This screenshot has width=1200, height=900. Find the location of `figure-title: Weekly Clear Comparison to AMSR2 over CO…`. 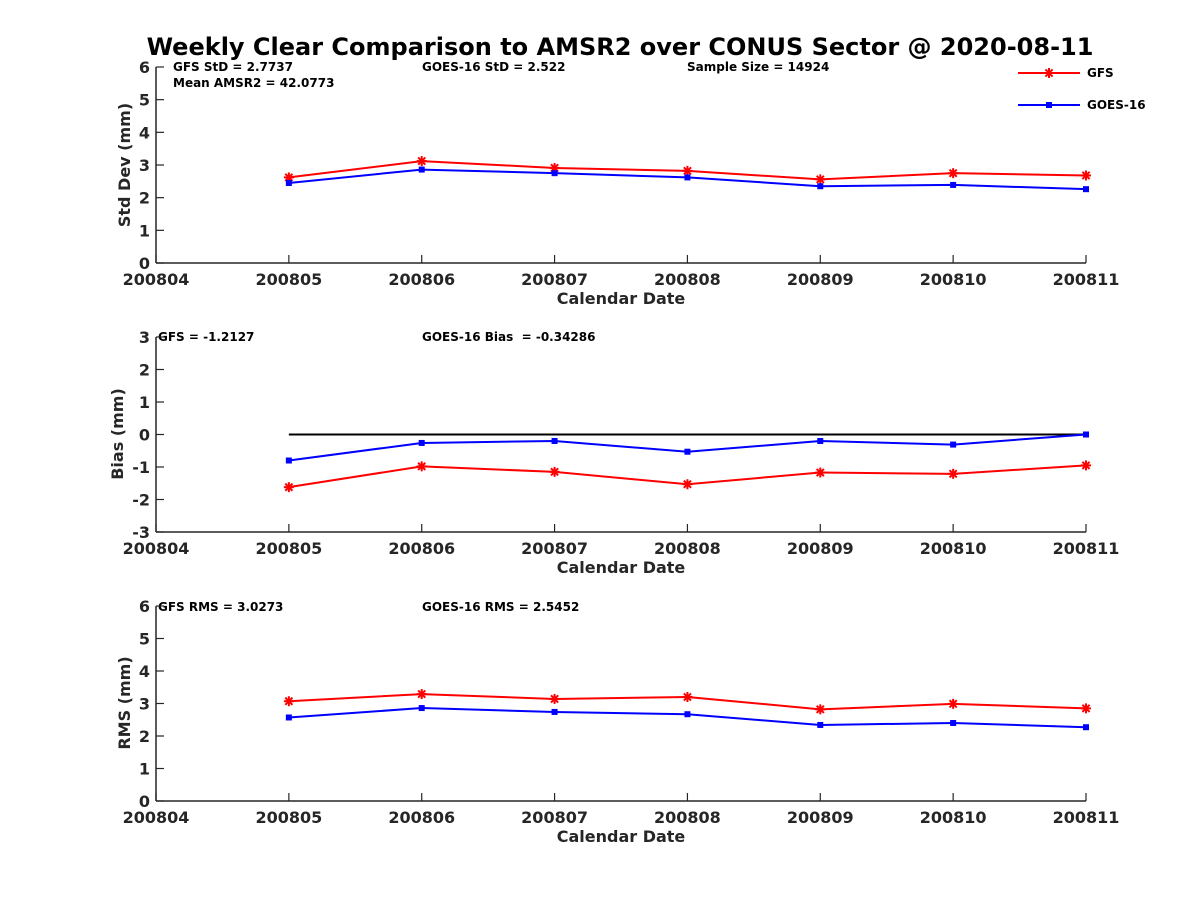

figure-title: Weekly Clear Comparison to AMSR2 over CO… is located at coordinates (620, 47).